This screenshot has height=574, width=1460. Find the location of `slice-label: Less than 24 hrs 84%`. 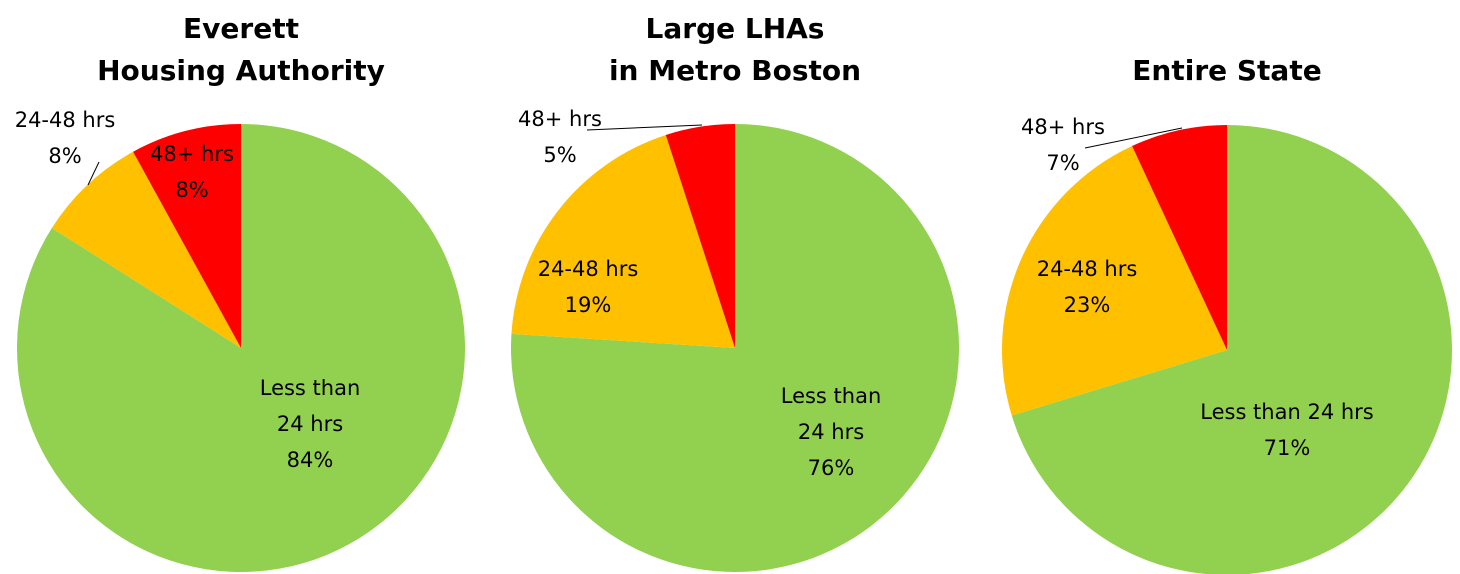

slice-label: Less than 24 hrs 84% is located at coordinates (310, 424).